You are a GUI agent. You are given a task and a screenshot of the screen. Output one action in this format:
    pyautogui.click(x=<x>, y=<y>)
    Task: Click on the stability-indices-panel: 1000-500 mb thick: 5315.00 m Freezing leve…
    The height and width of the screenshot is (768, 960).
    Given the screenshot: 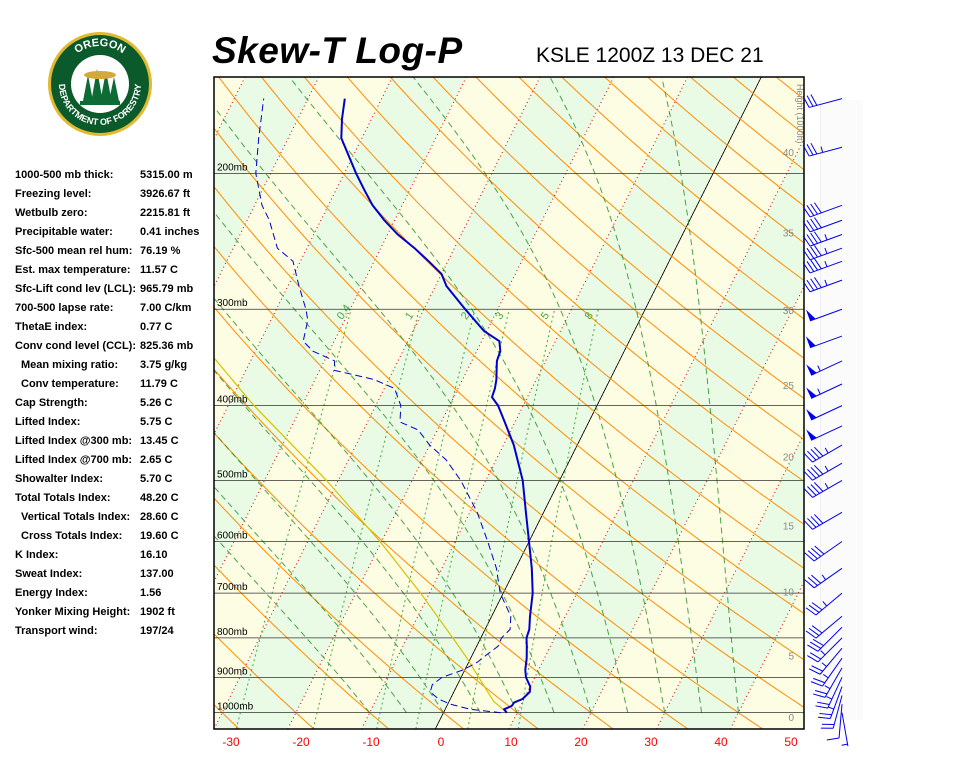 What is the action you would take?
    pyautogui.click(x=115, y=403)
    